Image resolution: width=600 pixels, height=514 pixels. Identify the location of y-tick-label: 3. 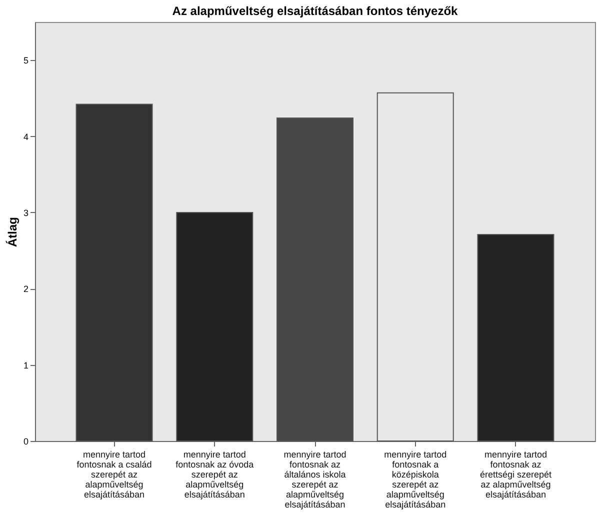
(25, 213).